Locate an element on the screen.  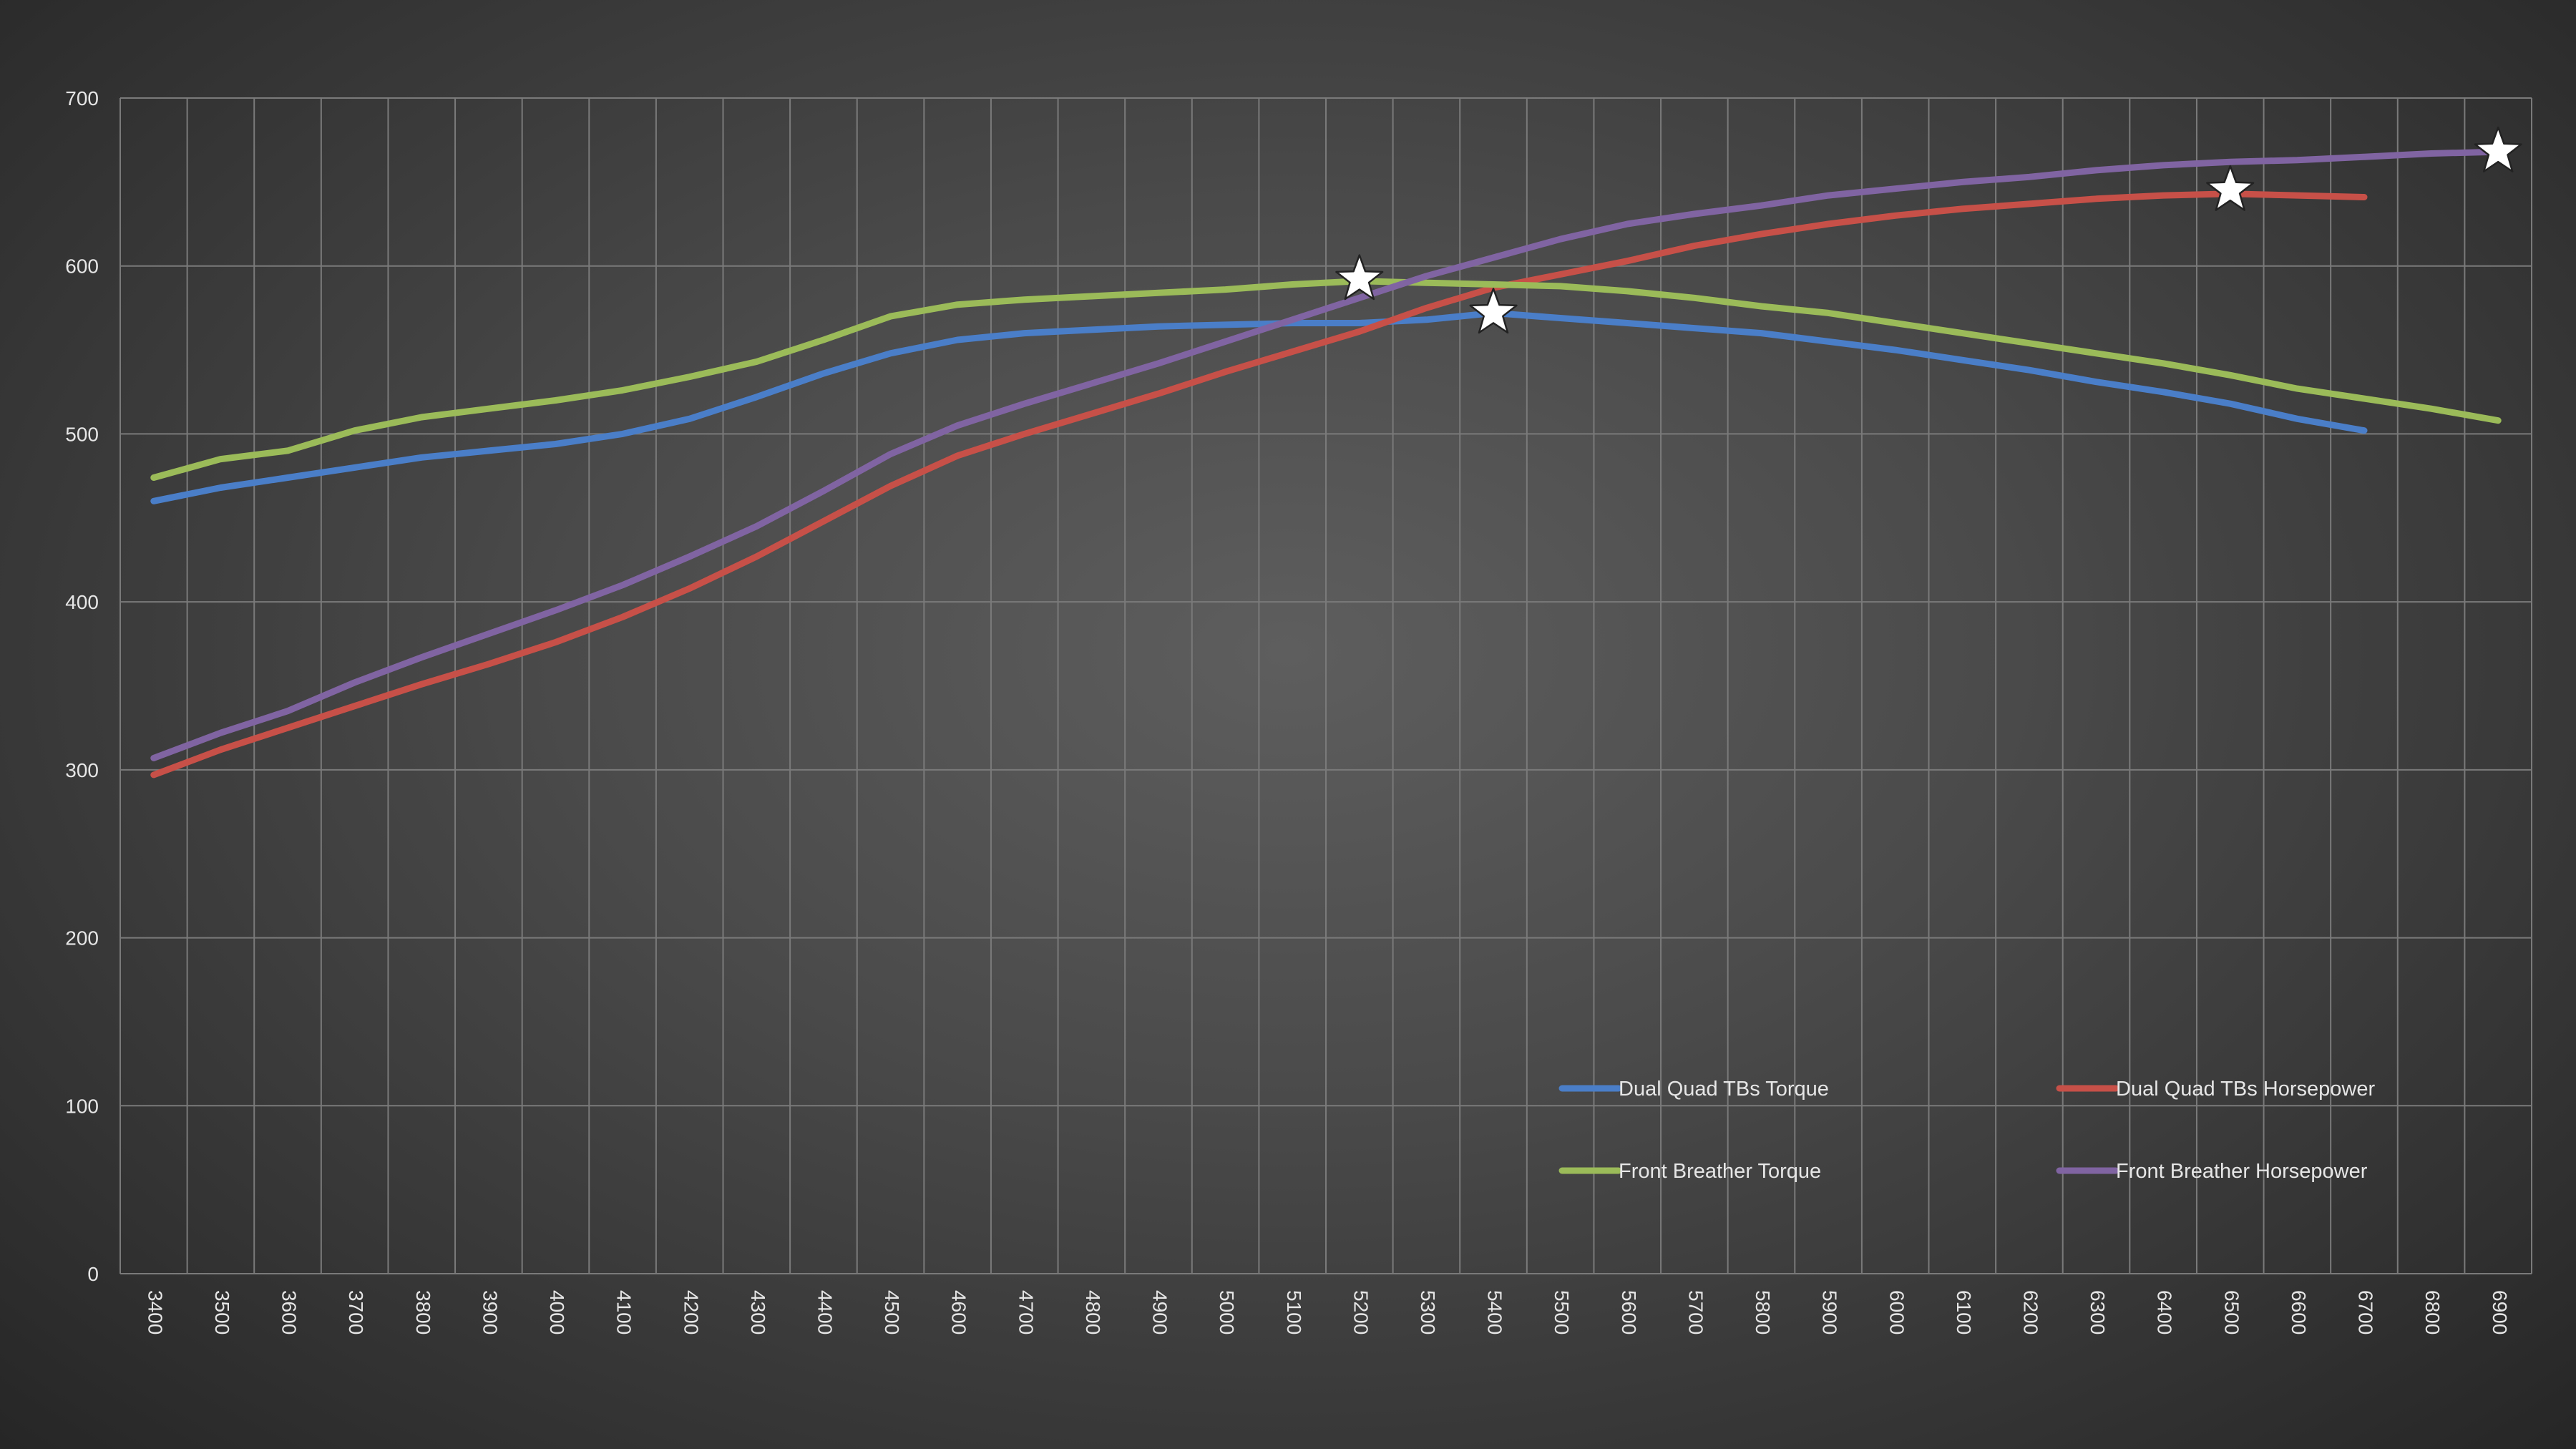
legend-item: Dual Quad TBs Horsepower is located at coordinates (2215, 1089).